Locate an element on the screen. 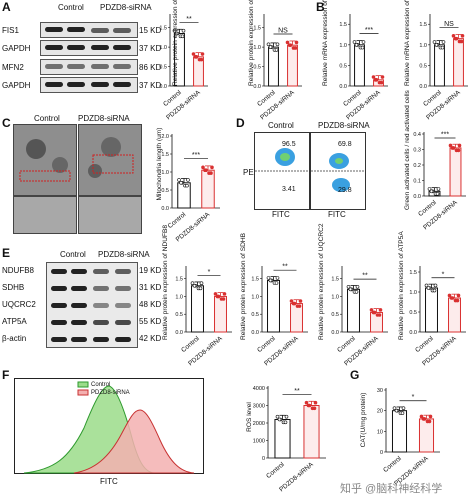 The width and height of the screenshot is (474, 498). y-tick-label: 0.2 is located at coordinates (417, 166).